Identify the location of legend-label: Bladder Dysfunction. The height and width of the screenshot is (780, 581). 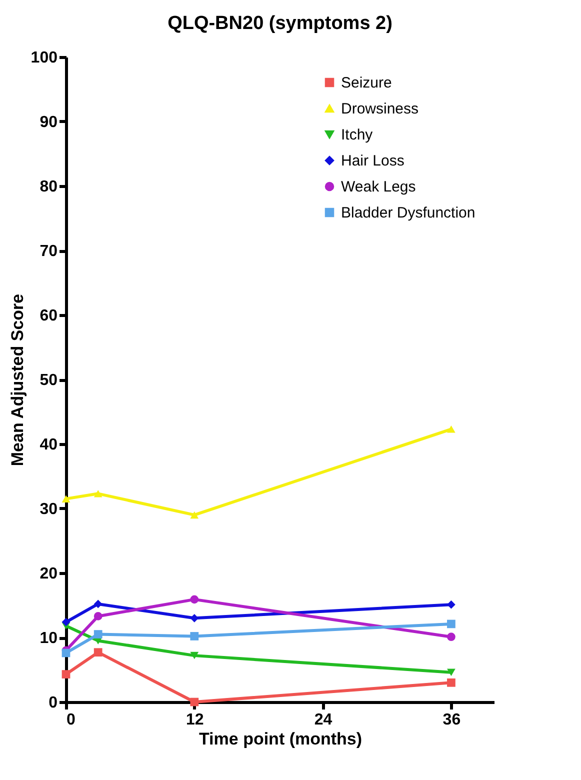
(408, 213).